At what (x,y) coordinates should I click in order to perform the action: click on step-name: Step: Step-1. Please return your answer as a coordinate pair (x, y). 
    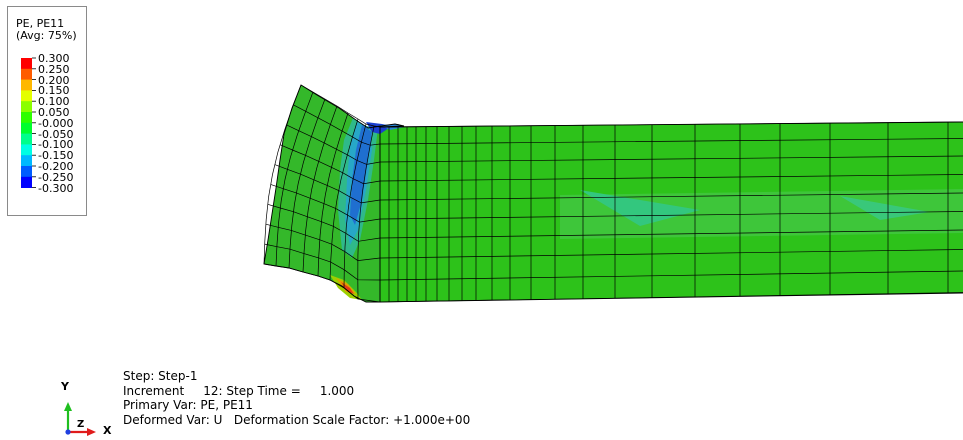
    Looking at the image, I should click on (160, 376).